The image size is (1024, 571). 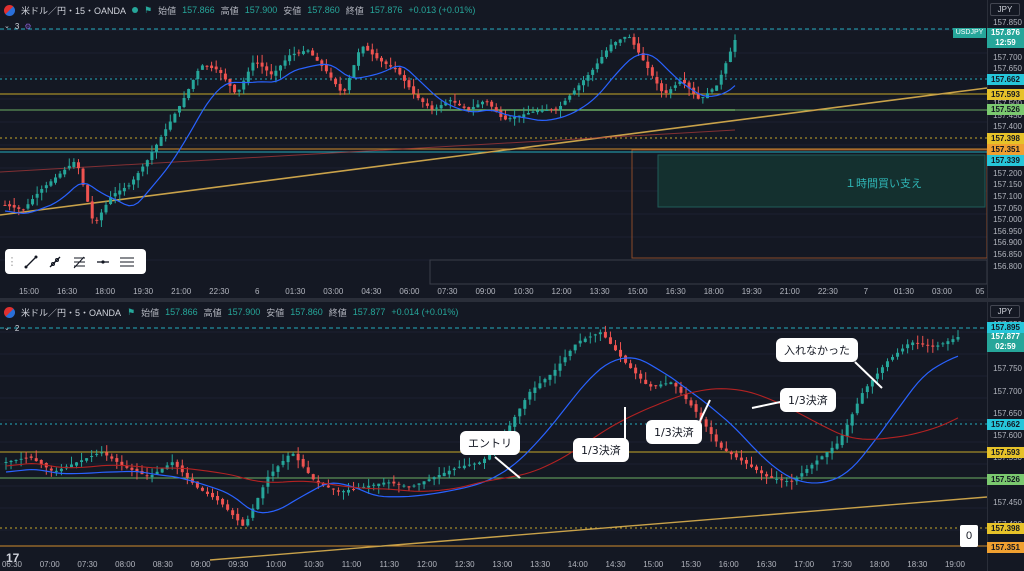 What do you see at coordinates (598, 528) in the screenshot?
I see `trendline` at bounding box center [598, 528].